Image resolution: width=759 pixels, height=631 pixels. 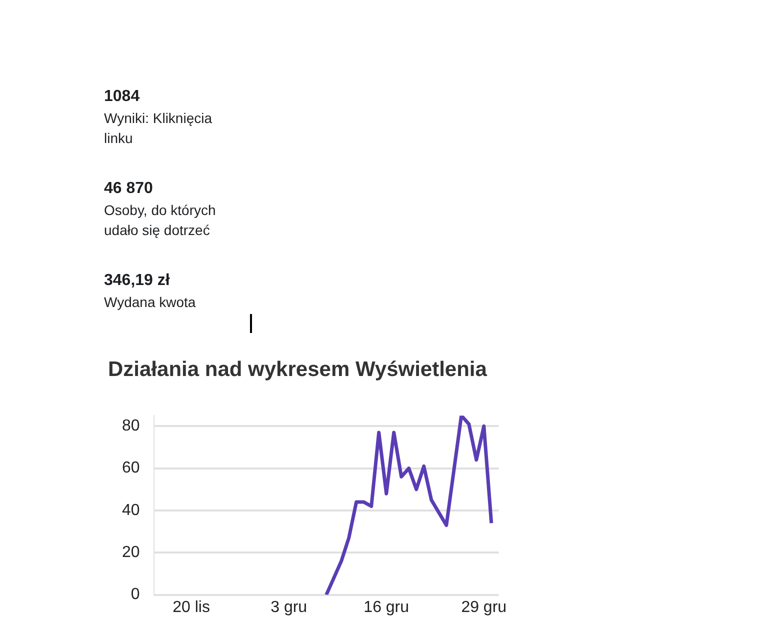 I want to click on y-tick-label: 80, so click(x=131, y=426).